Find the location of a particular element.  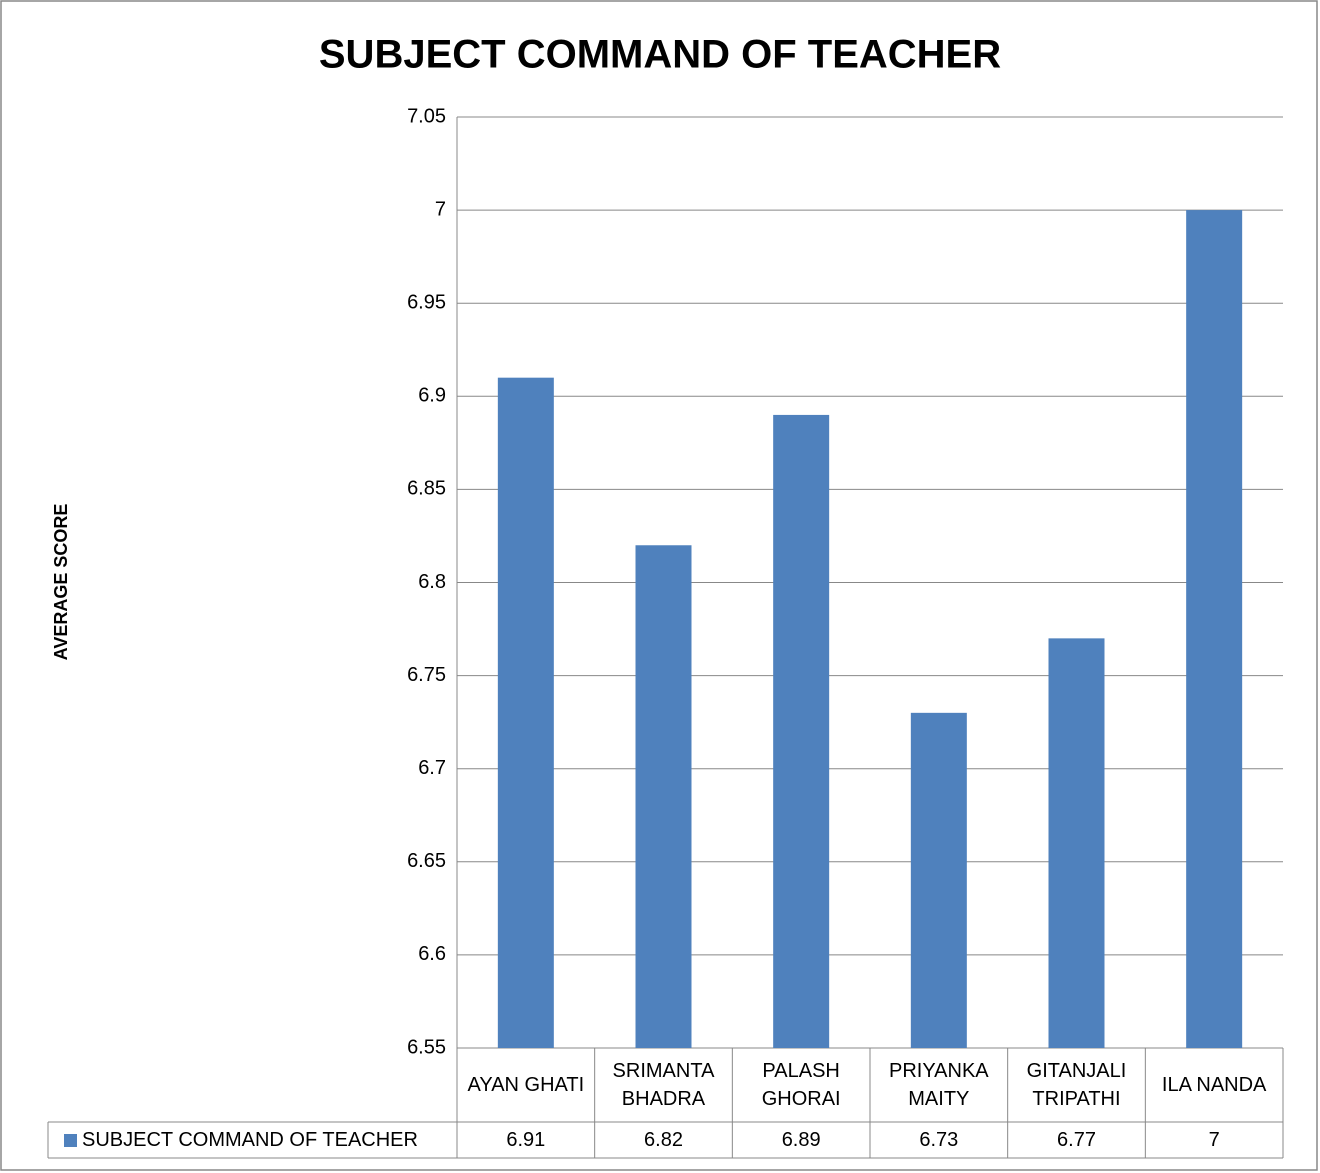

legend-label: SUBJECT COMMAND OF TEACHER is located at coordinates (250, 1140).